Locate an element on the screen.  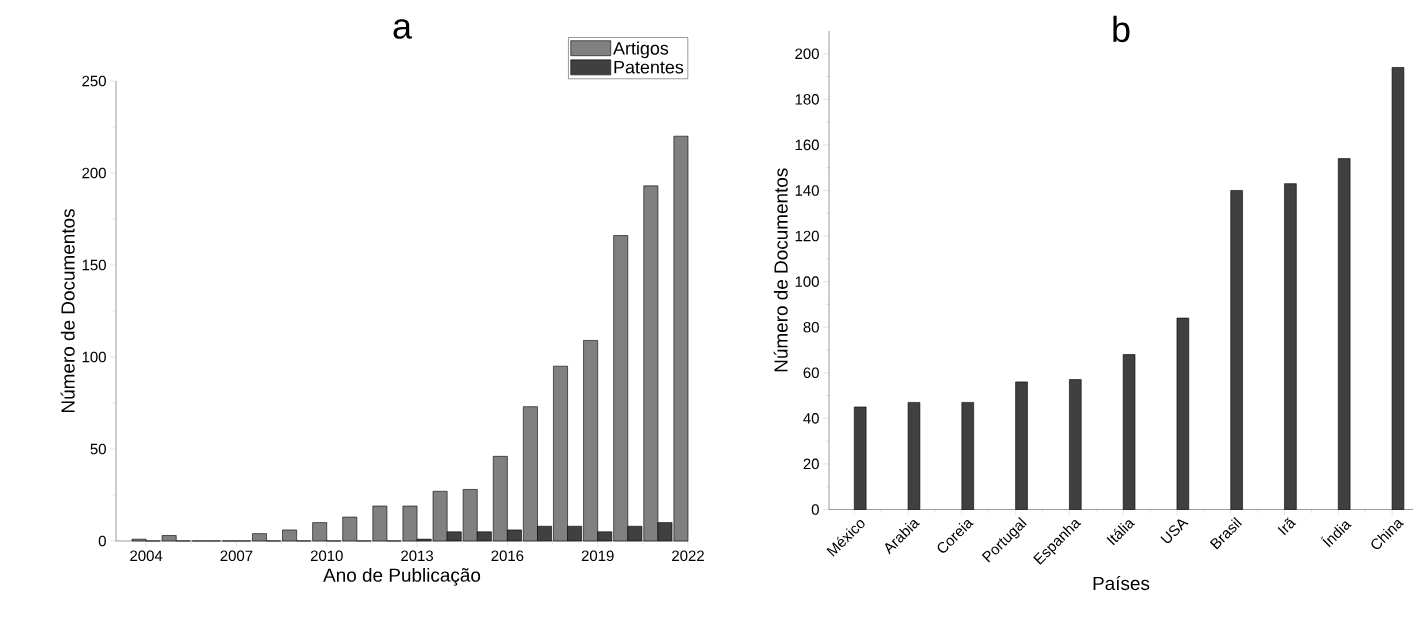
x-tick-label: 2004 is located at coordinates (146, 556).